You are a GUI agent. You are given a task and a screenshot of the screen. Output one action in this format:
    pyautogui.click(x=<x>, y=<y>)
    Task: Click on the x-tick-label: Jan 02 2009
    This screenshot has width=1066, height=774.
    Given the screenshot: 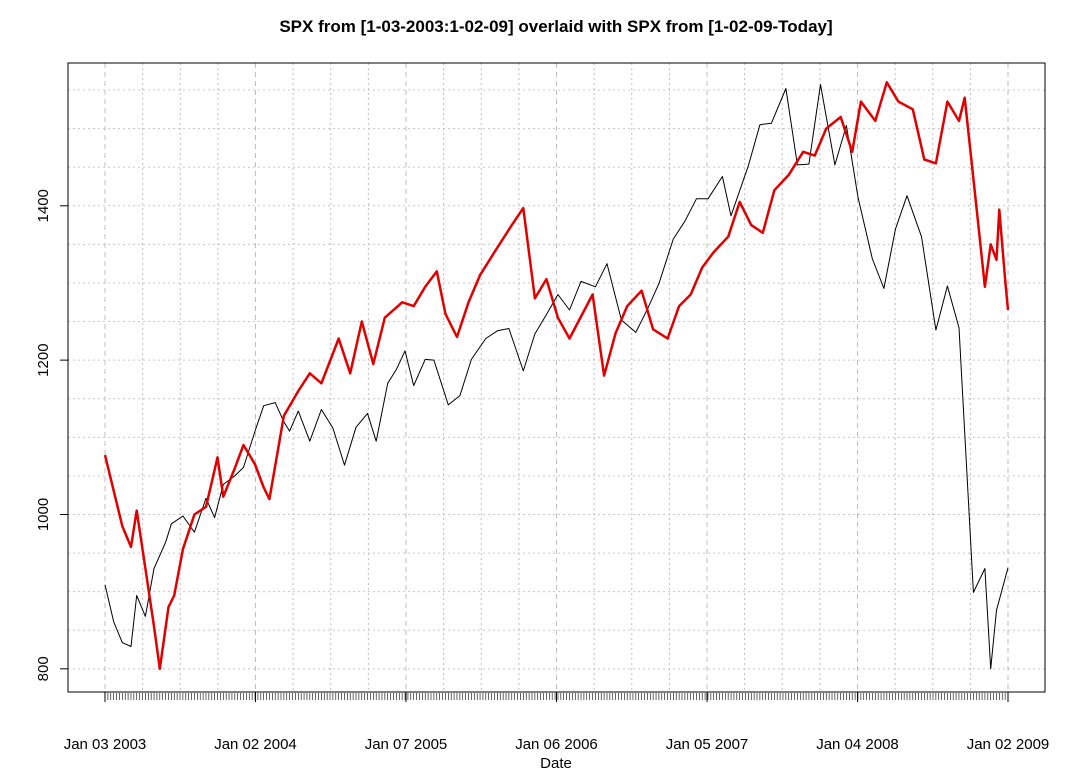 What is the action you would take?
    pyautogui.click(x=1008, y=744)
    